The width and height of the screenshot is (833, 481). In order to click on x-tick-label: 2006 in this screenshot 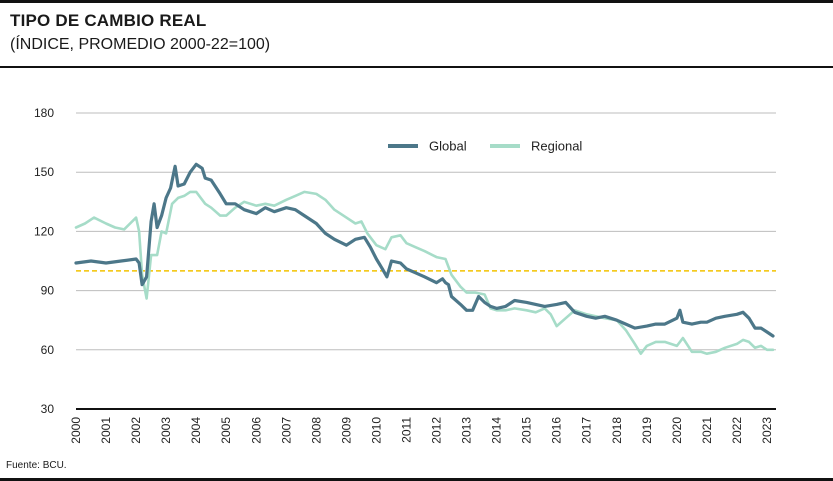, I will do `click(256, 430)`.